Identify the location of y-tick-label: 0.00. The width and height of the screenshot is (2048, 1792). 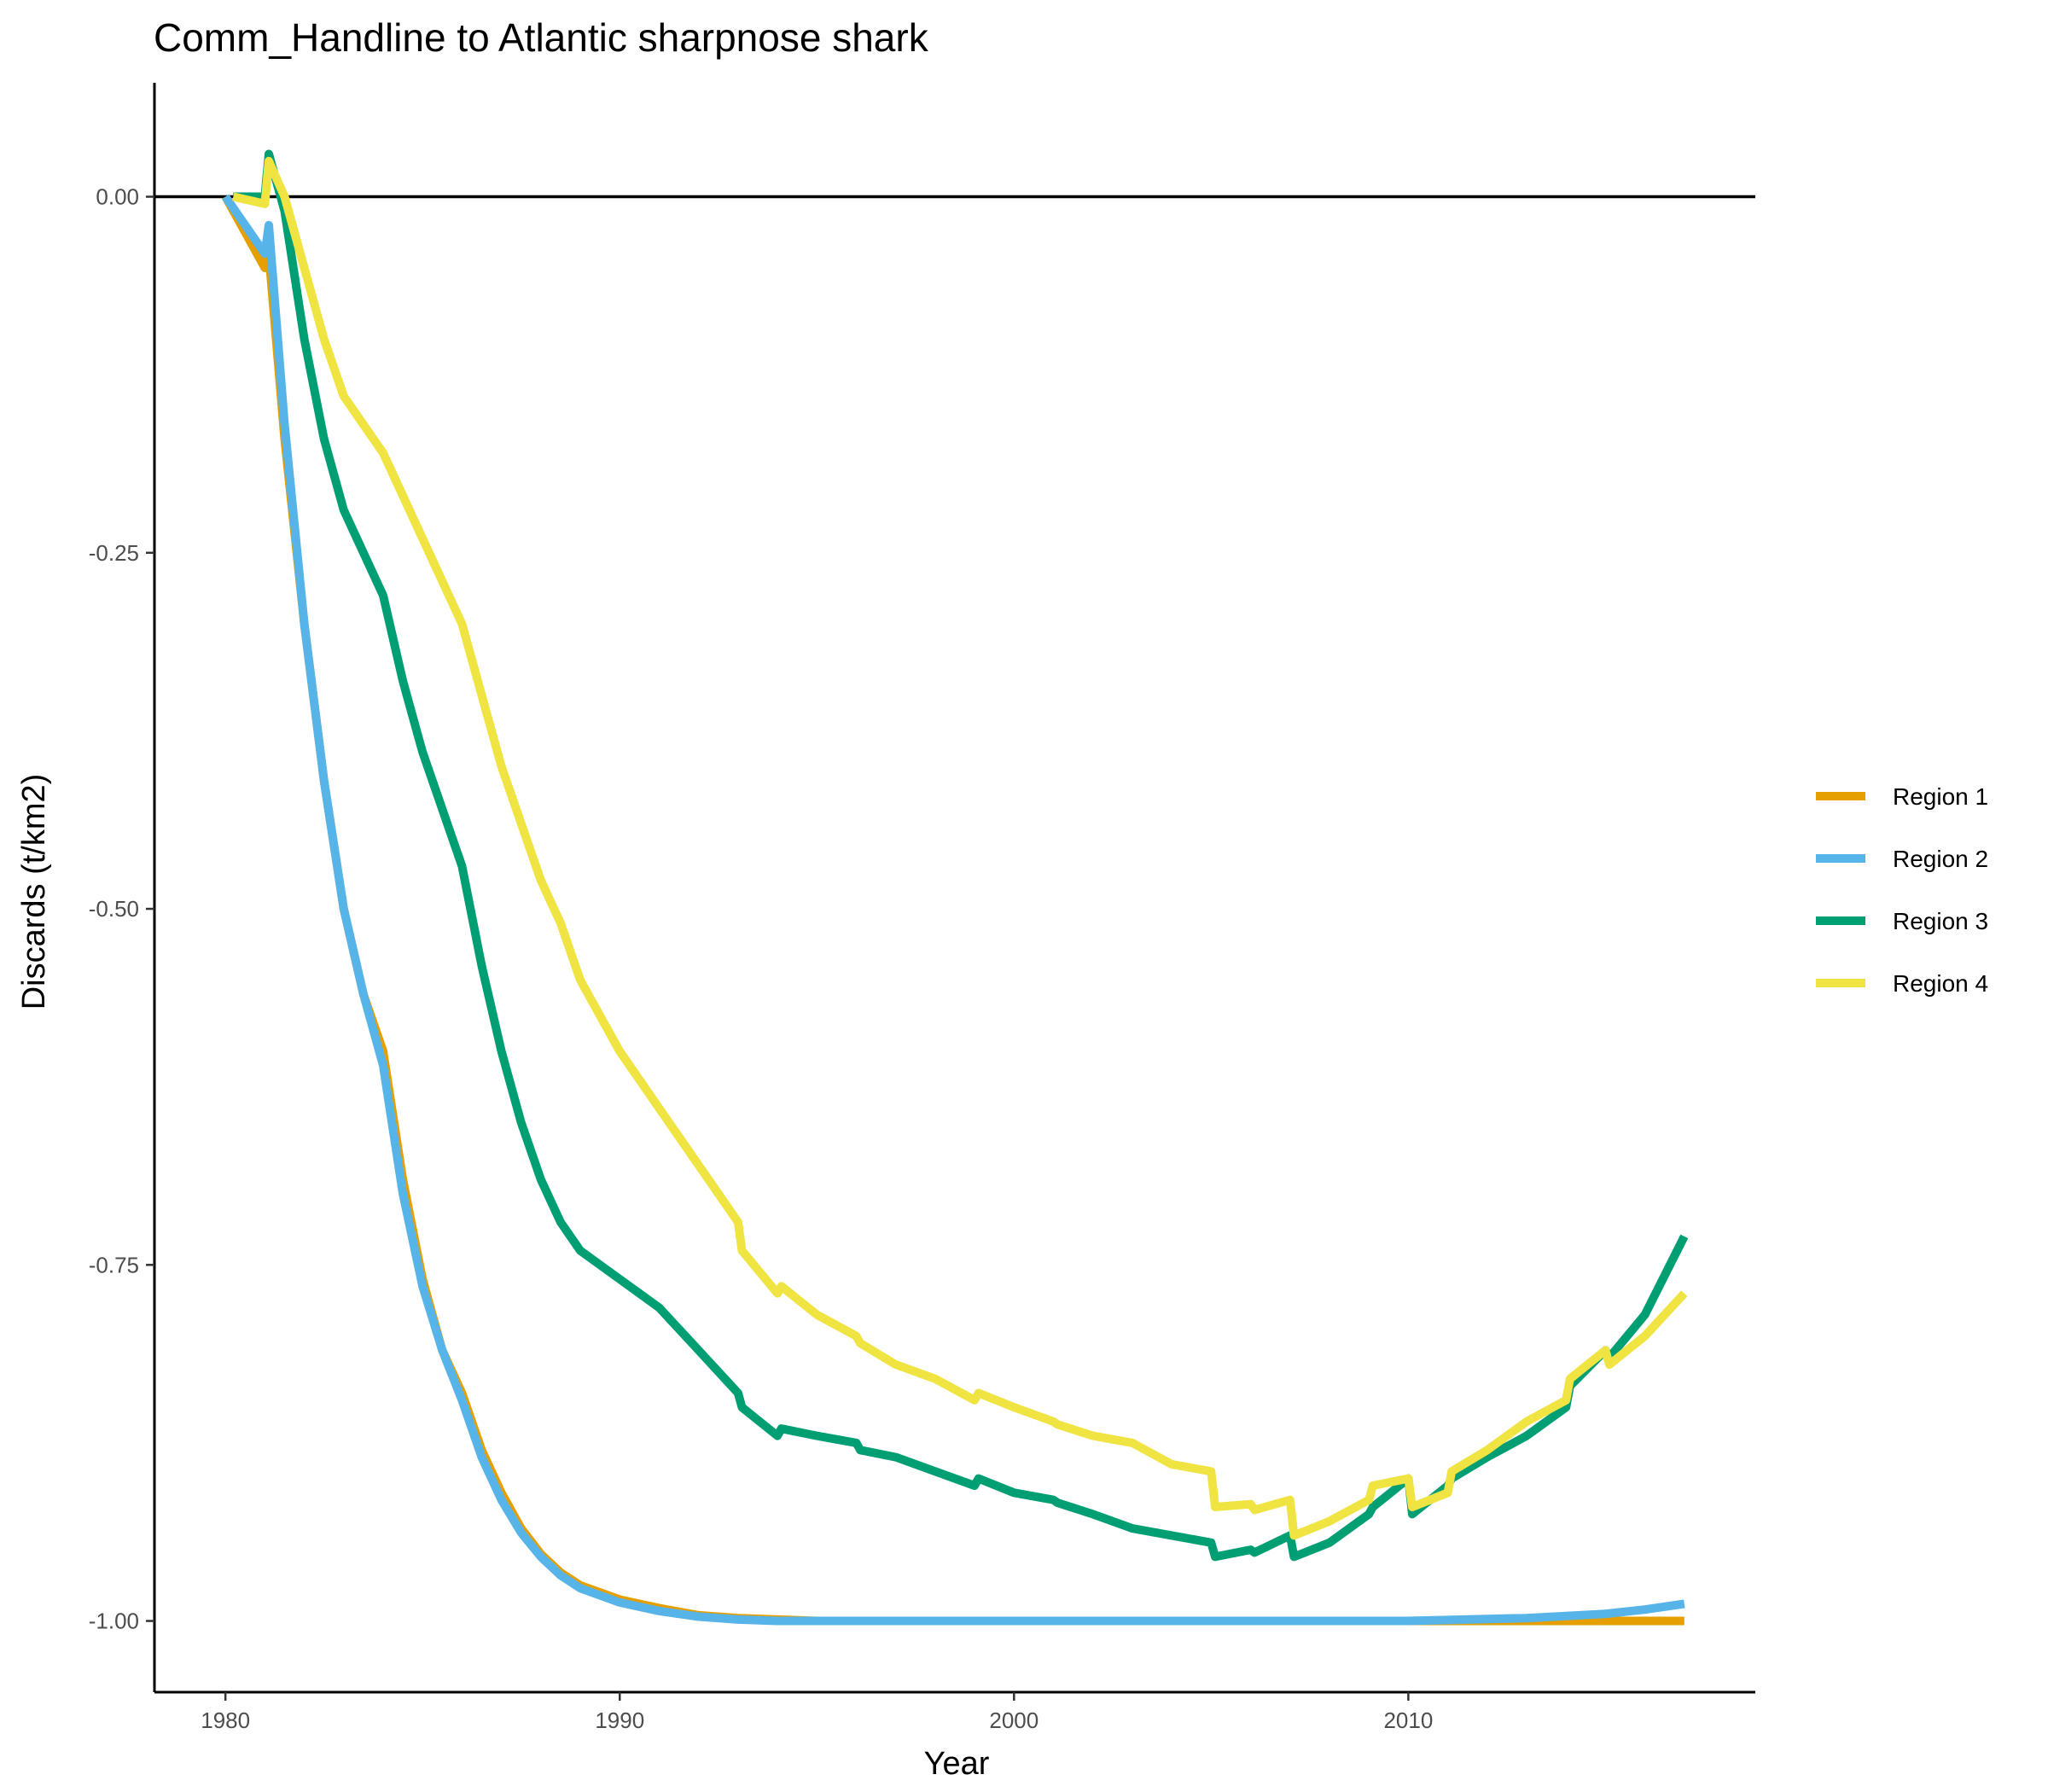
(118, 197).